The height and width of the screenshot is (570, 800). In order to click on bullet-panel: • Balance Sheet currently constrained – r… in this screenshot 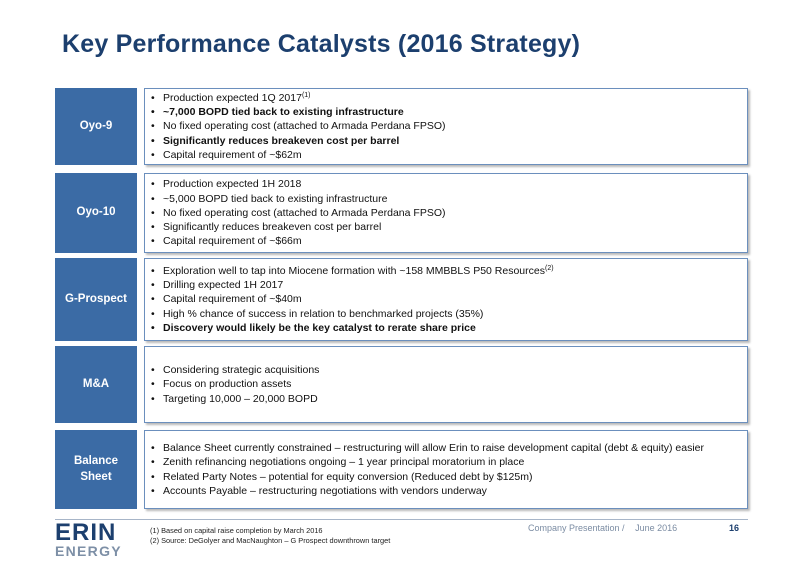, I will do `click(446, 469)`.